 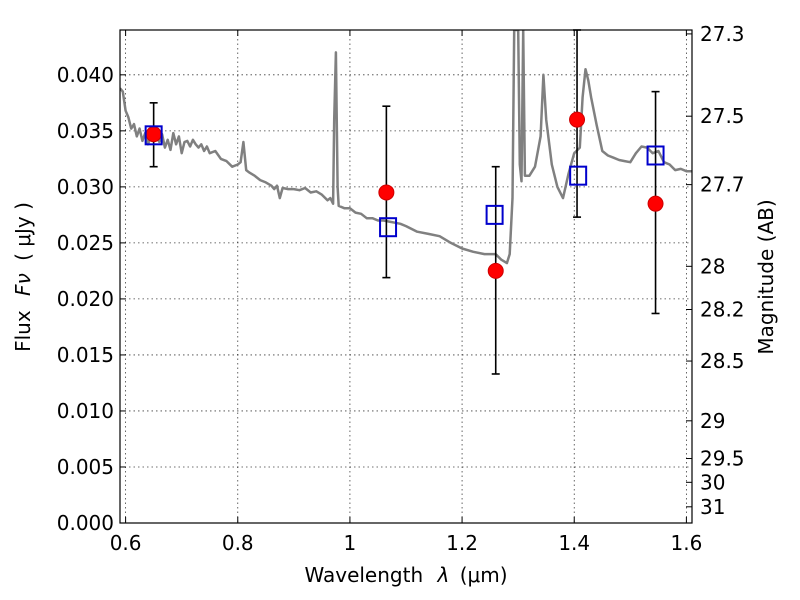 I want to click on y-tick-label: 0.005, so click(x=85, y=467).